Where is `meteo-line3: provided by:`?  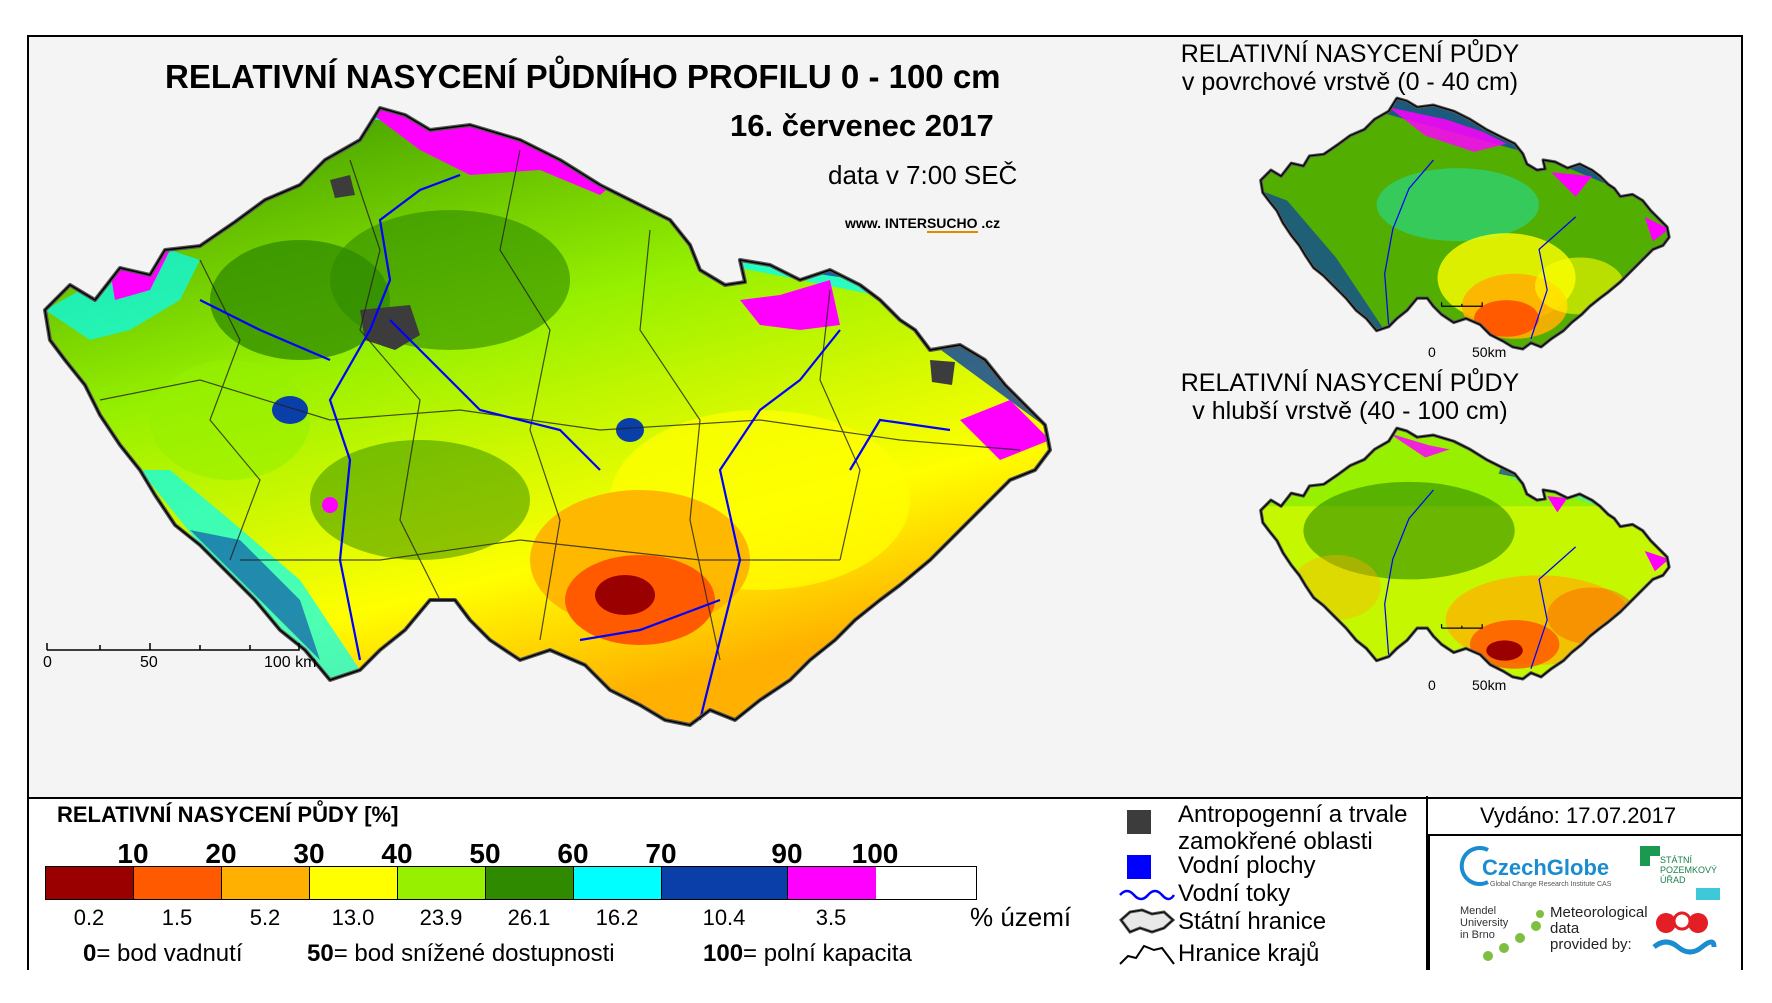 meteo-line3: provided by: is located at coordinates (1591, 944).